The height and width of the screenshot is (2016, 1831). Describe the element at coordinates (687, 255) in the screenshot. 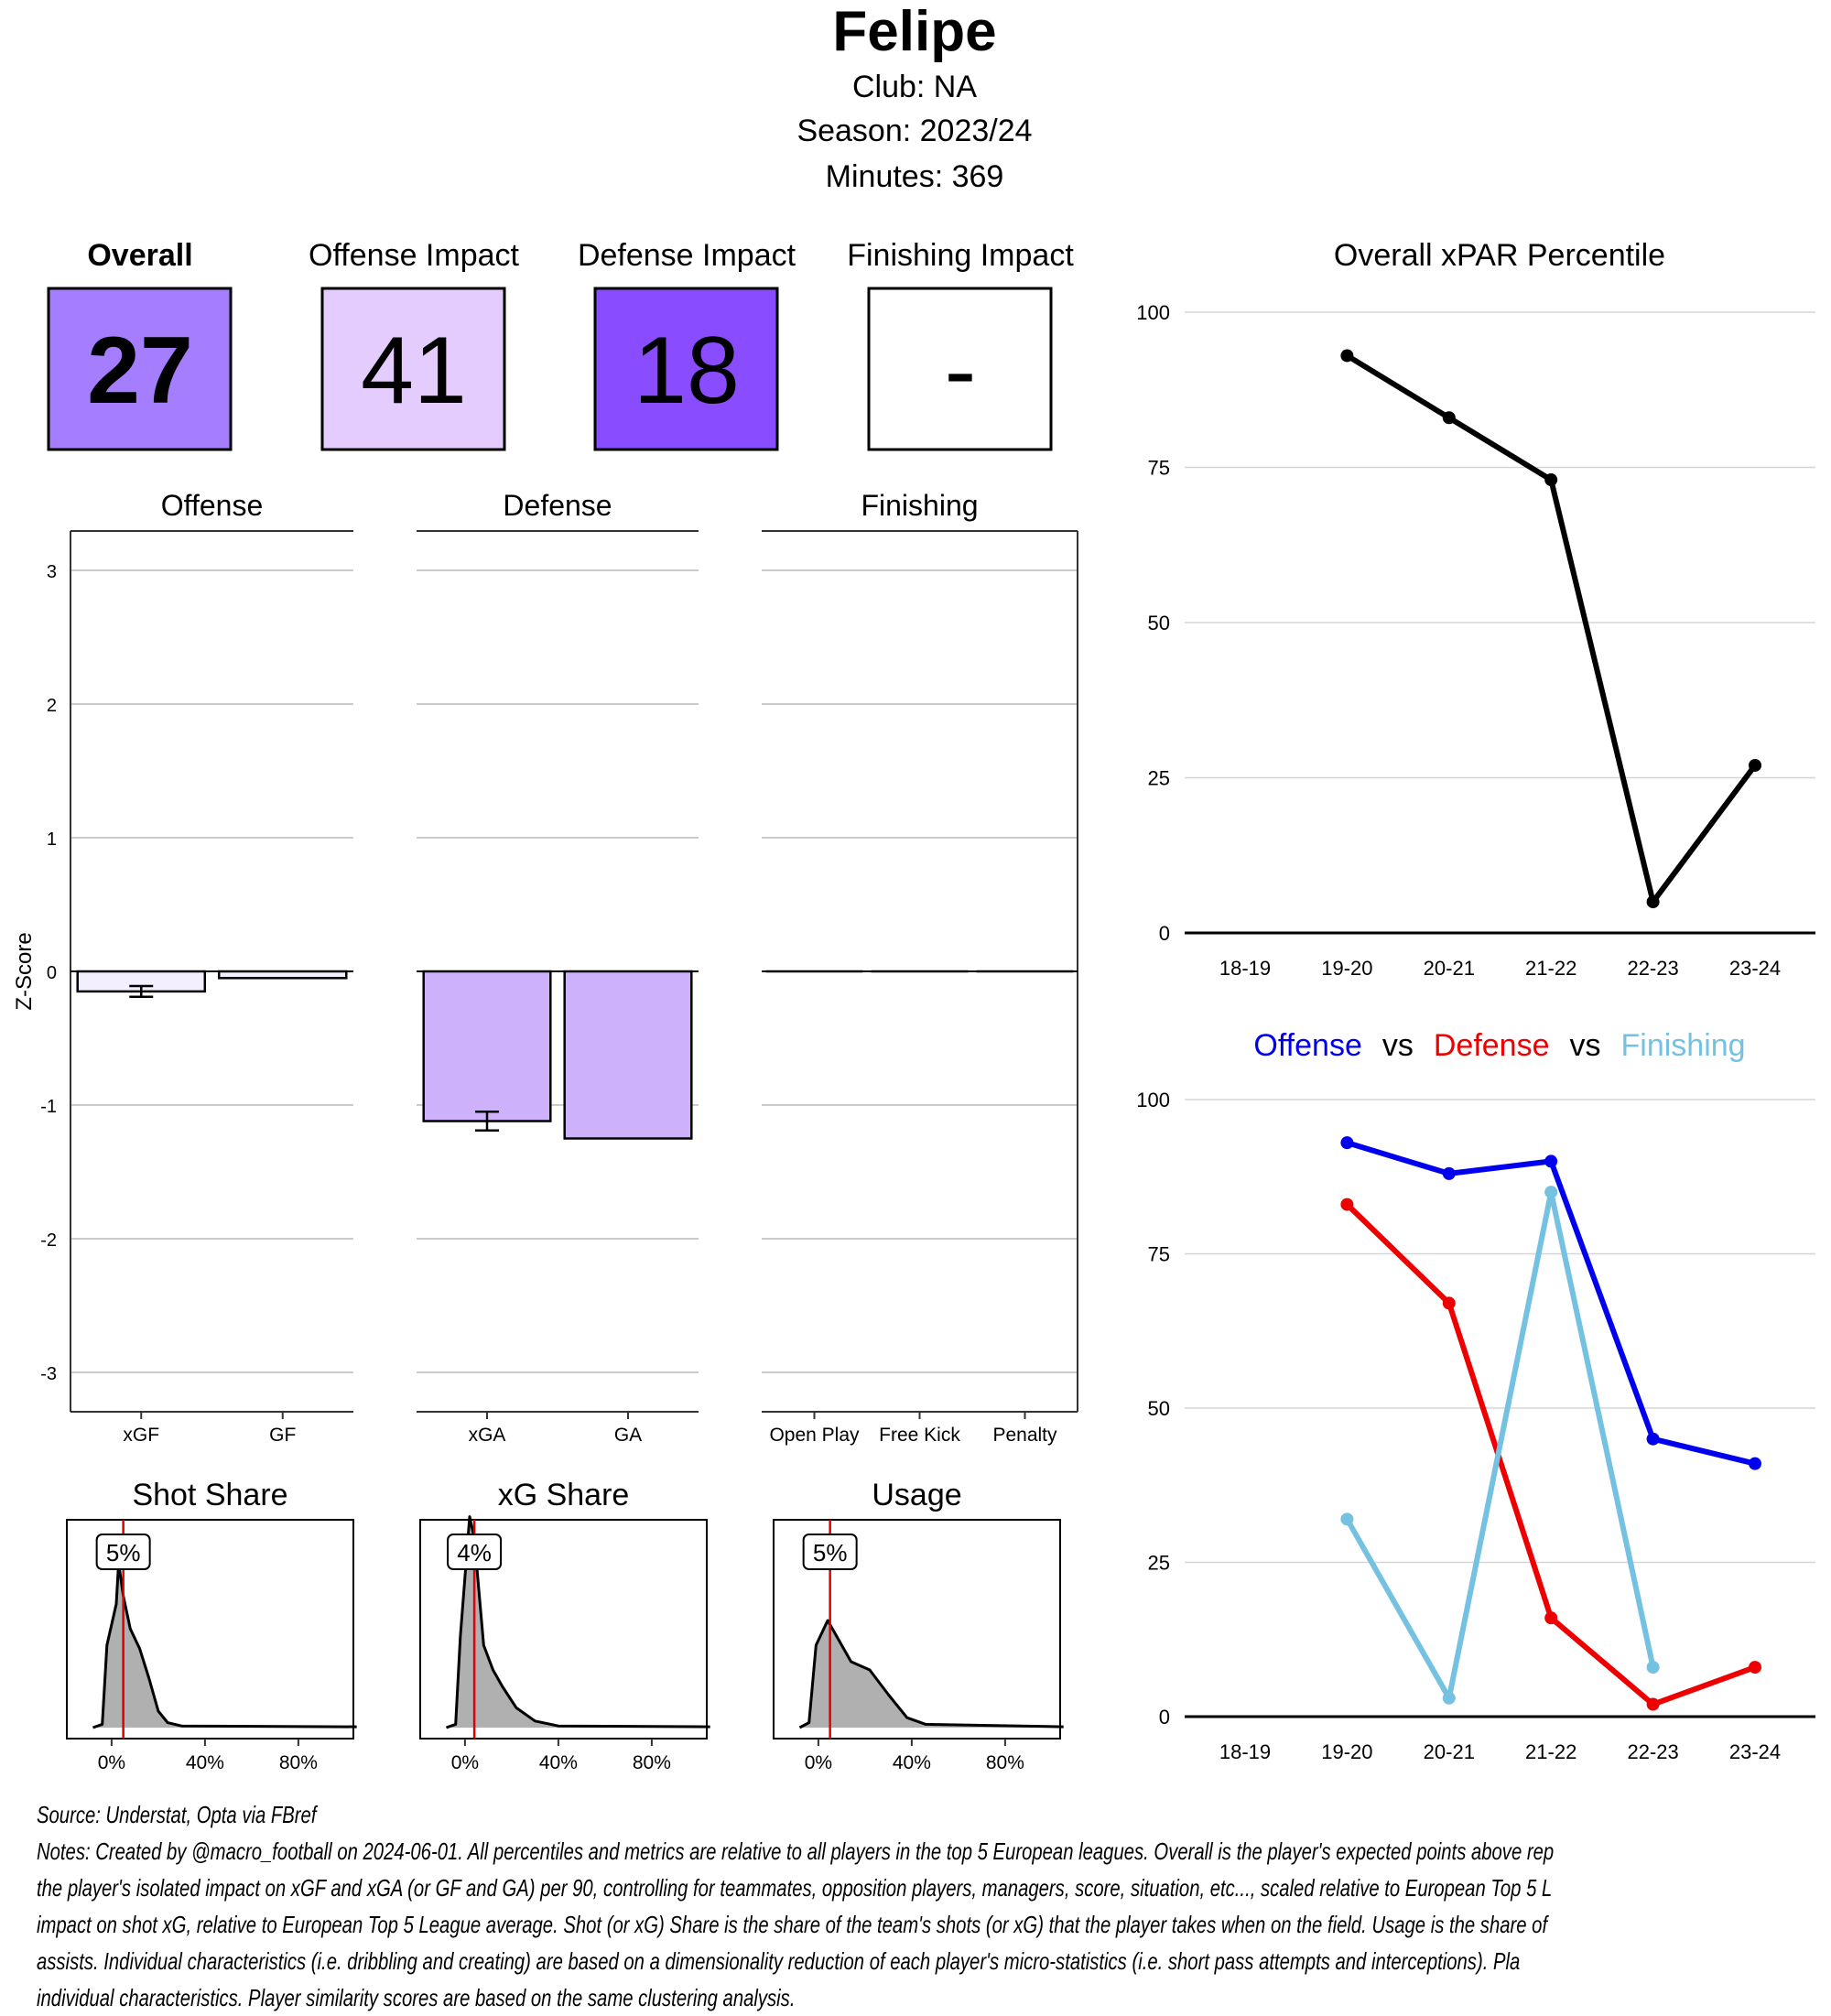

I see `score-label: Defense Impact` at that location.